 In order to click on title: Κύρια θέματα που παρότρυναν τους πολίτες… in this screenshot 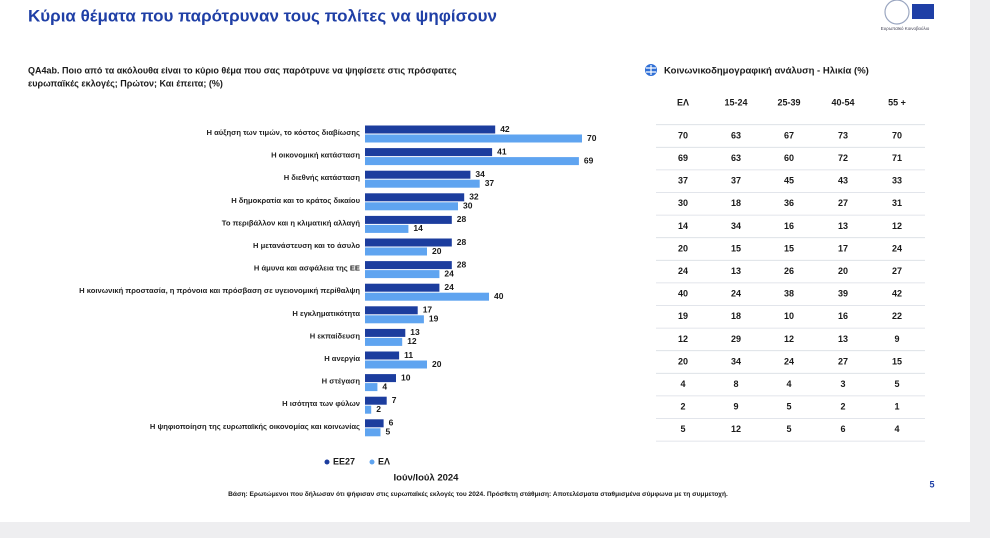, I will do `click(262, 15)`.